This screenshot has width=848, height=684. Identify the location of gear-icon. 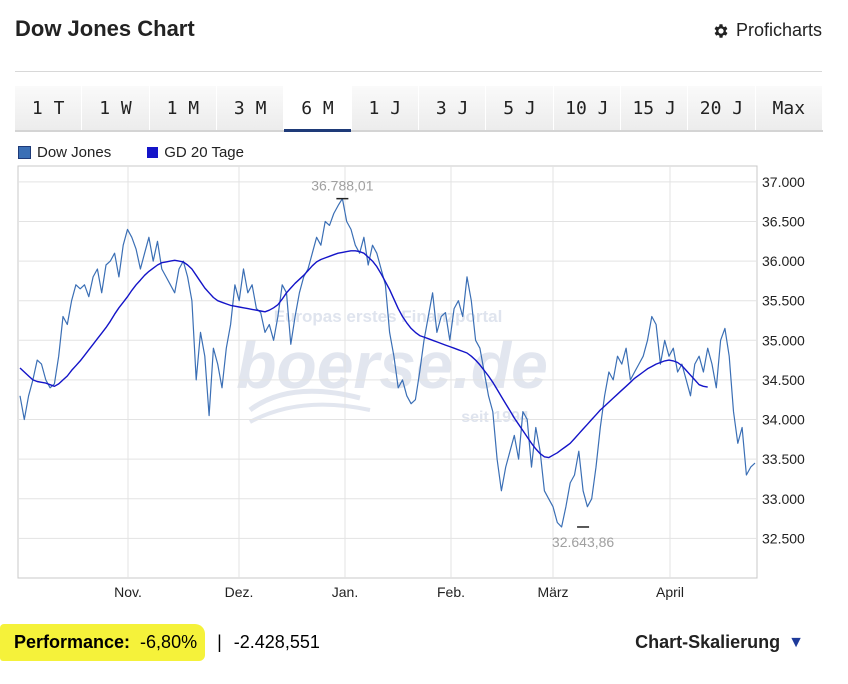
(721, 30).